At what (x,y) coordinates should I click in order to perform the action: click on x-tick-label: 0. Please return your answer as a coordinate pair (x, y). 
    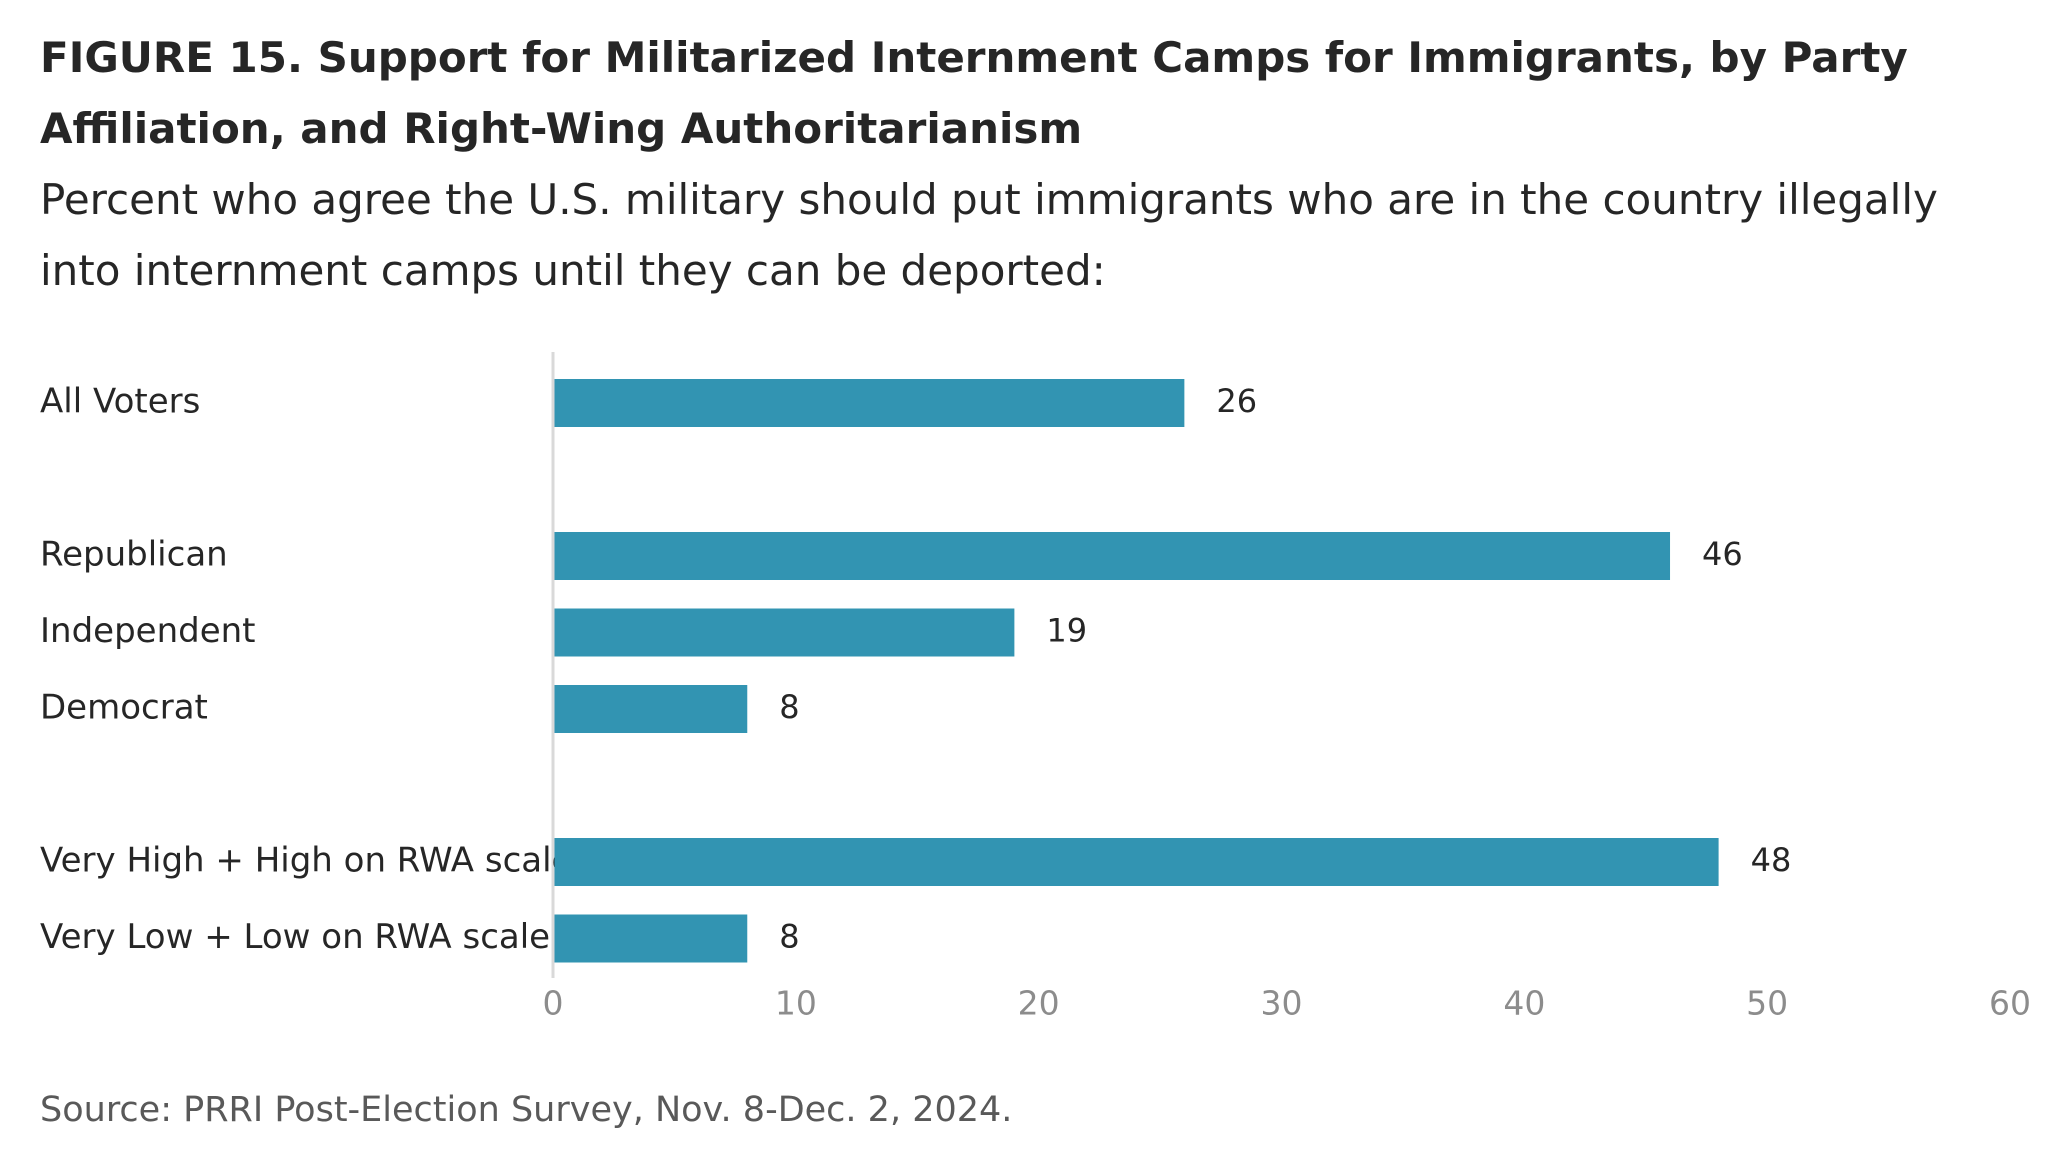
    Looking at the image, I should click on (553, 1003).